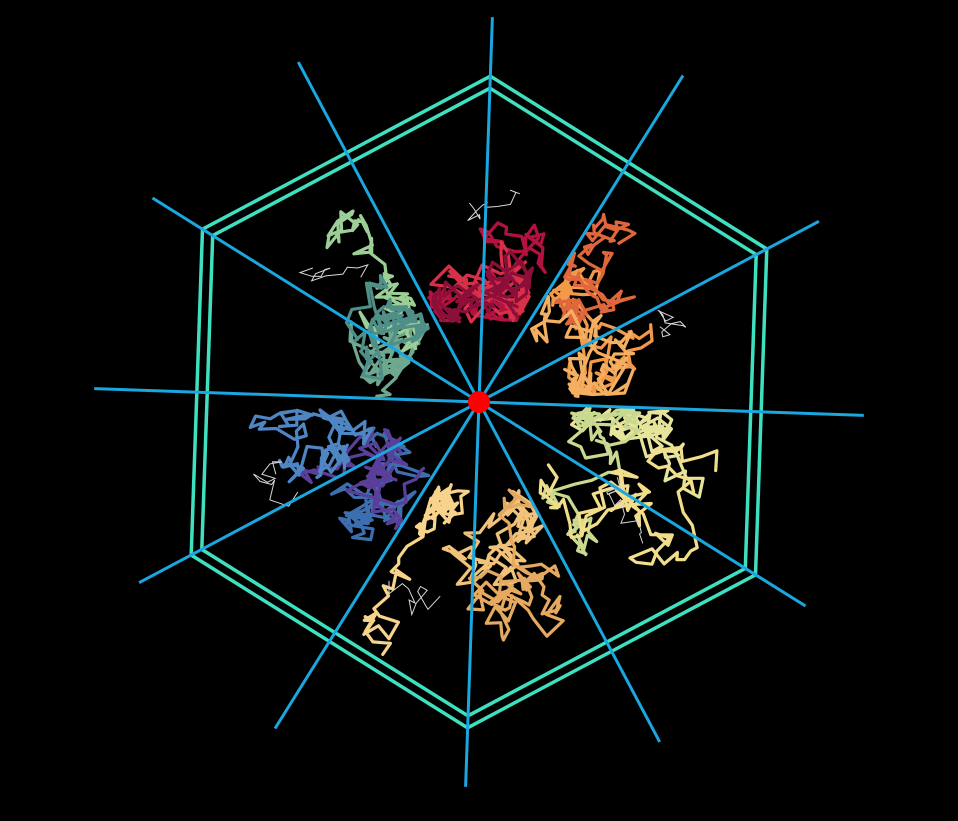 The height and width of the screenshot is (821, 958). I want to click on chain-sand, so click(463, 570).